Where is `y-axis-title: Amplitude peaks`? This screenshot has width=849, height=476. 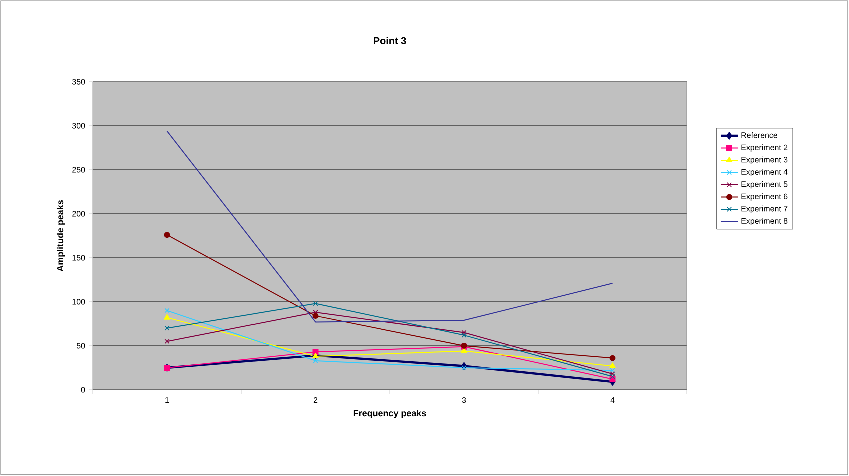
y-axis-title: Amplitude peaks is located at coordinates (61, 236).